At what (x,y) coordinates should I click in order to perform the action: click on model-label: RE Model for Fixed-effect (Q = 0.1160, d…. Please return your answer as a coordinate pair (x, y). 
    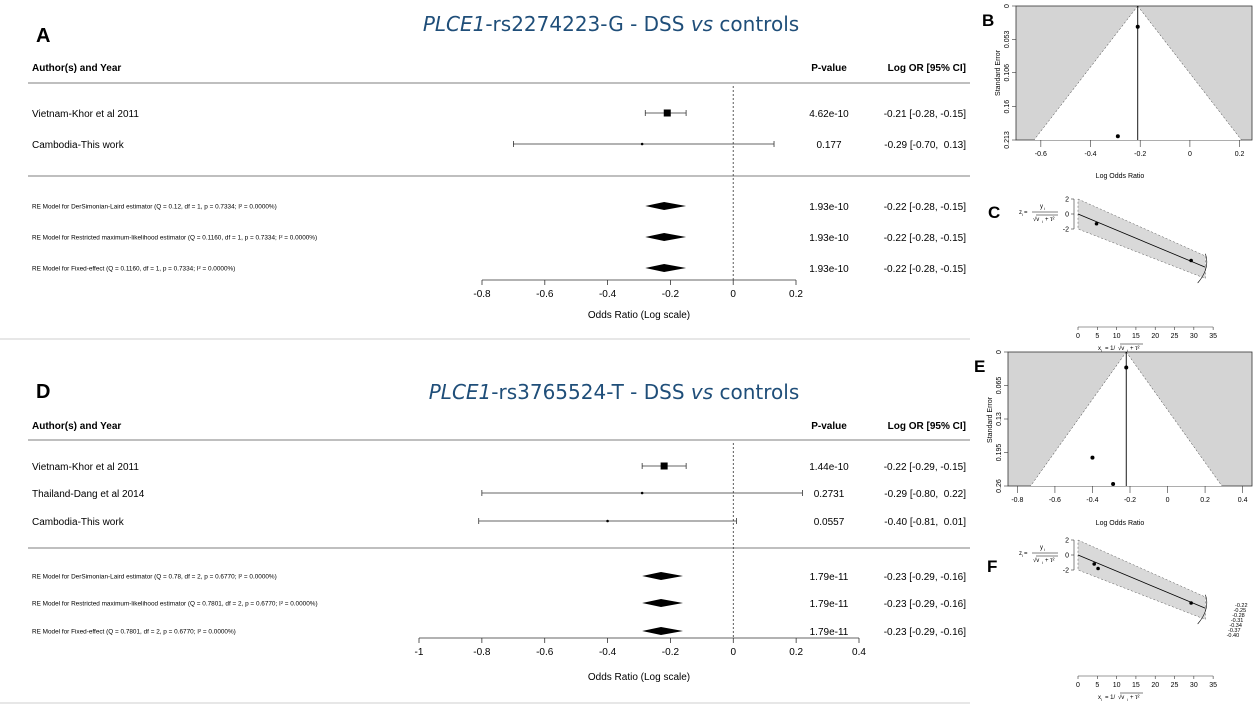
    Looking at the image, I should click on (133, 269).